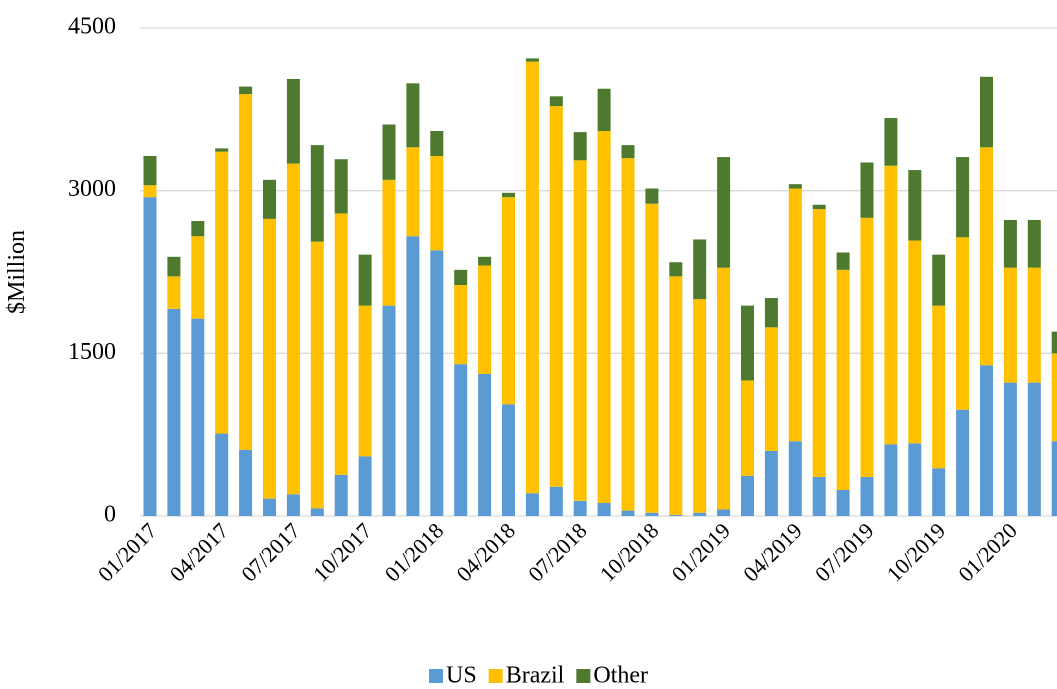 This screenshot has height=689, width=1057. What do you see at coordinates (92, 352) in the screenshot?
I see `y-tick-label: 1500` at bounding box center [92, 352].